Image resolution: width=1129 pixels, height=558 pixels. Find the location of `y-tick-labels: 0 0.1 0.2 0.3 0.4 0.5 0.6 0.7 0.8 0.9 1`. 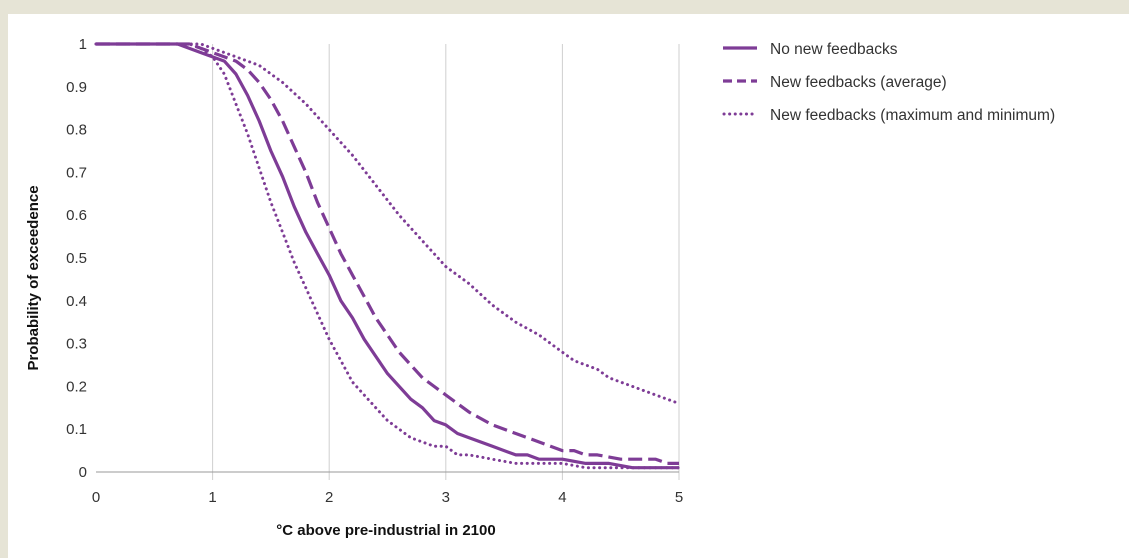

y-tick-labels: 0 0.1 0.2 0.3 0.4 0.5 0.6 0.7 0.8 0.9 1 is located at coordinates (76, 258).